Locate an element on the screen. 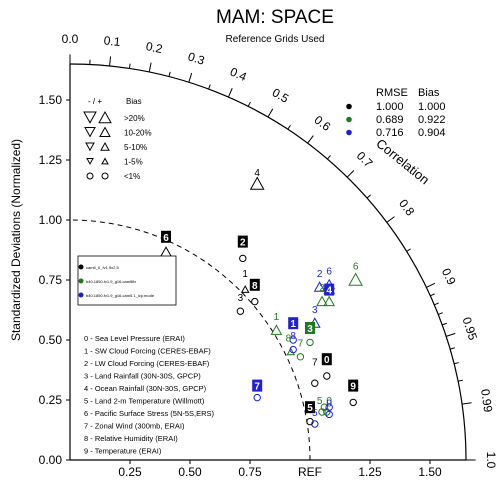 This screenshot has width=496, height=488. chart-subtitle: Reference Grids Used is located at coordinates (275, 39).